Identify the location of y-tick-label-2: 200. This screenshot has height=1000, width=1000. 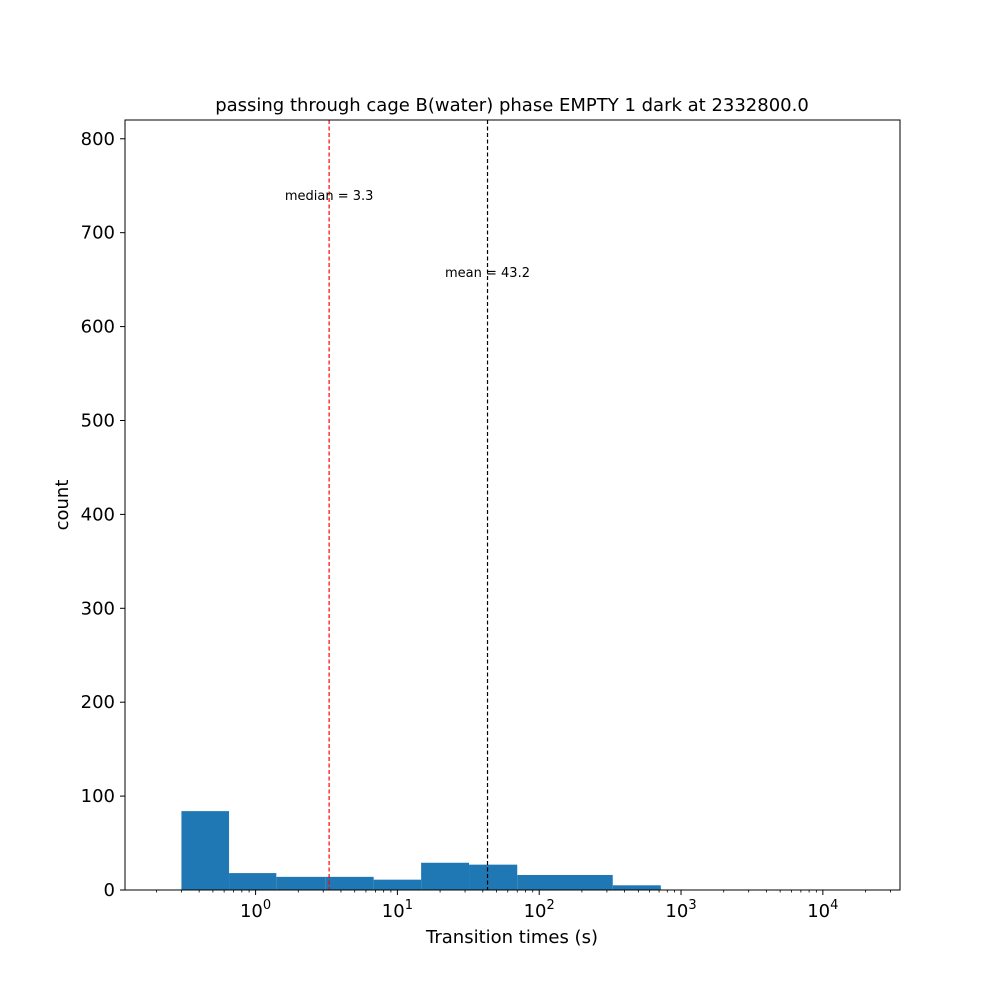
(98, 702).